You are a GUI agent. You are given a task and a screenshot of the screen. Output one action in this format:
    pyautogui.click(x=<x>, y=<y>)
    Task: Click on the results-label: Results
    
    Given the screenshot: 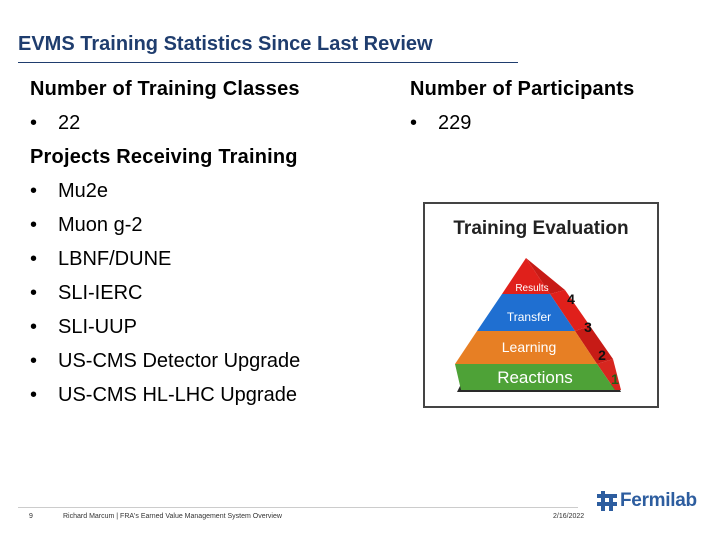 What is the action you would take?
    pyautogui.click(x=531, y=288)
    